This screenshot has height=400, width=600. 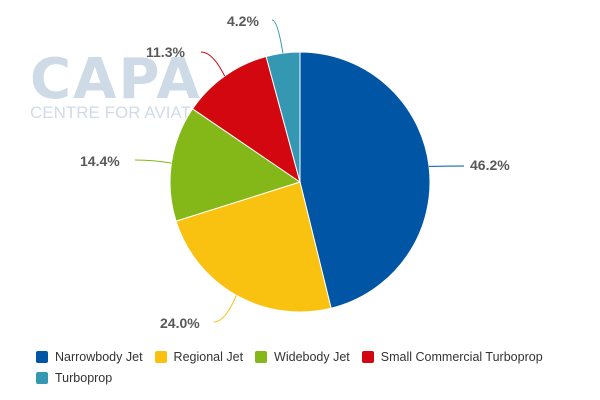 I want to click on slice-value-label: 4.2%, so click(x=243, y=21).